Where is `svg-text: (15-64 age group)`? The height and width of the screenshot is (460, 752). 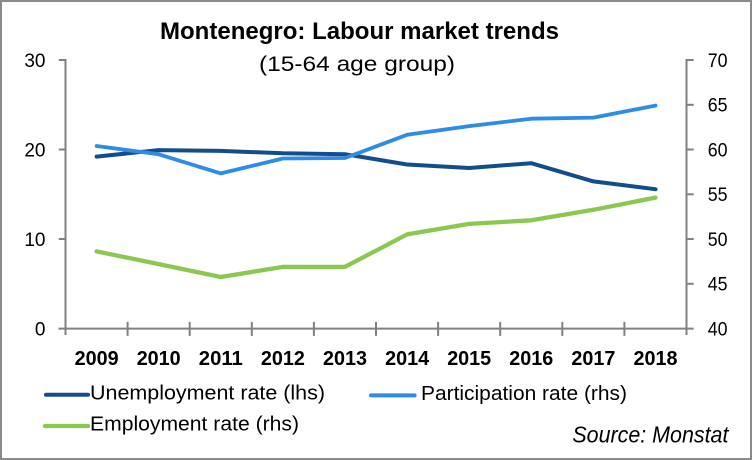
svg-text: (15-64 age group) is located at coordinates (357, 64).